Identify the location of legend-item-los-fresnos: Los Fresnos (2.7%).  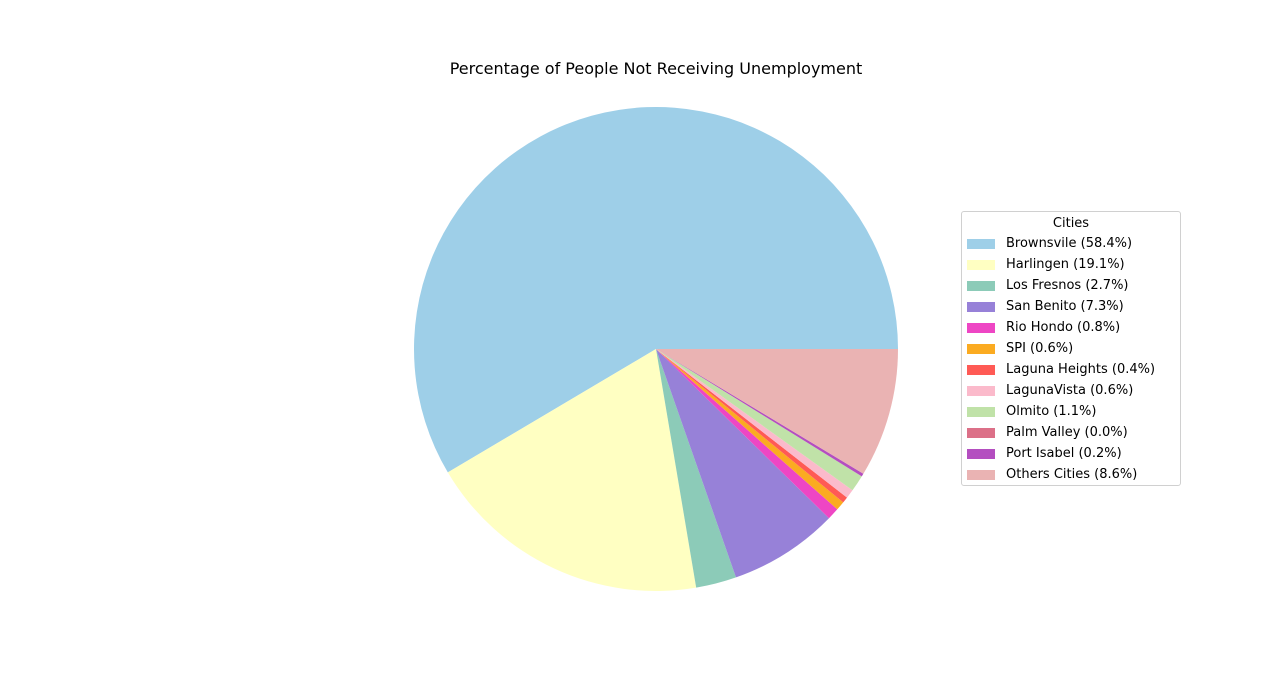
(1074, 286).